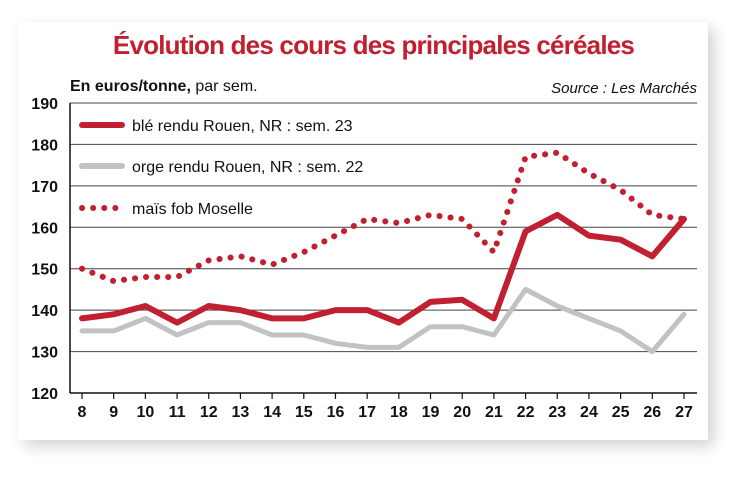 The image size is (747, 480). What do you see at coordinates (44, 187) in the screenshot?
I see `y-tick-label-170: 170` at bounding box center [44, 187].